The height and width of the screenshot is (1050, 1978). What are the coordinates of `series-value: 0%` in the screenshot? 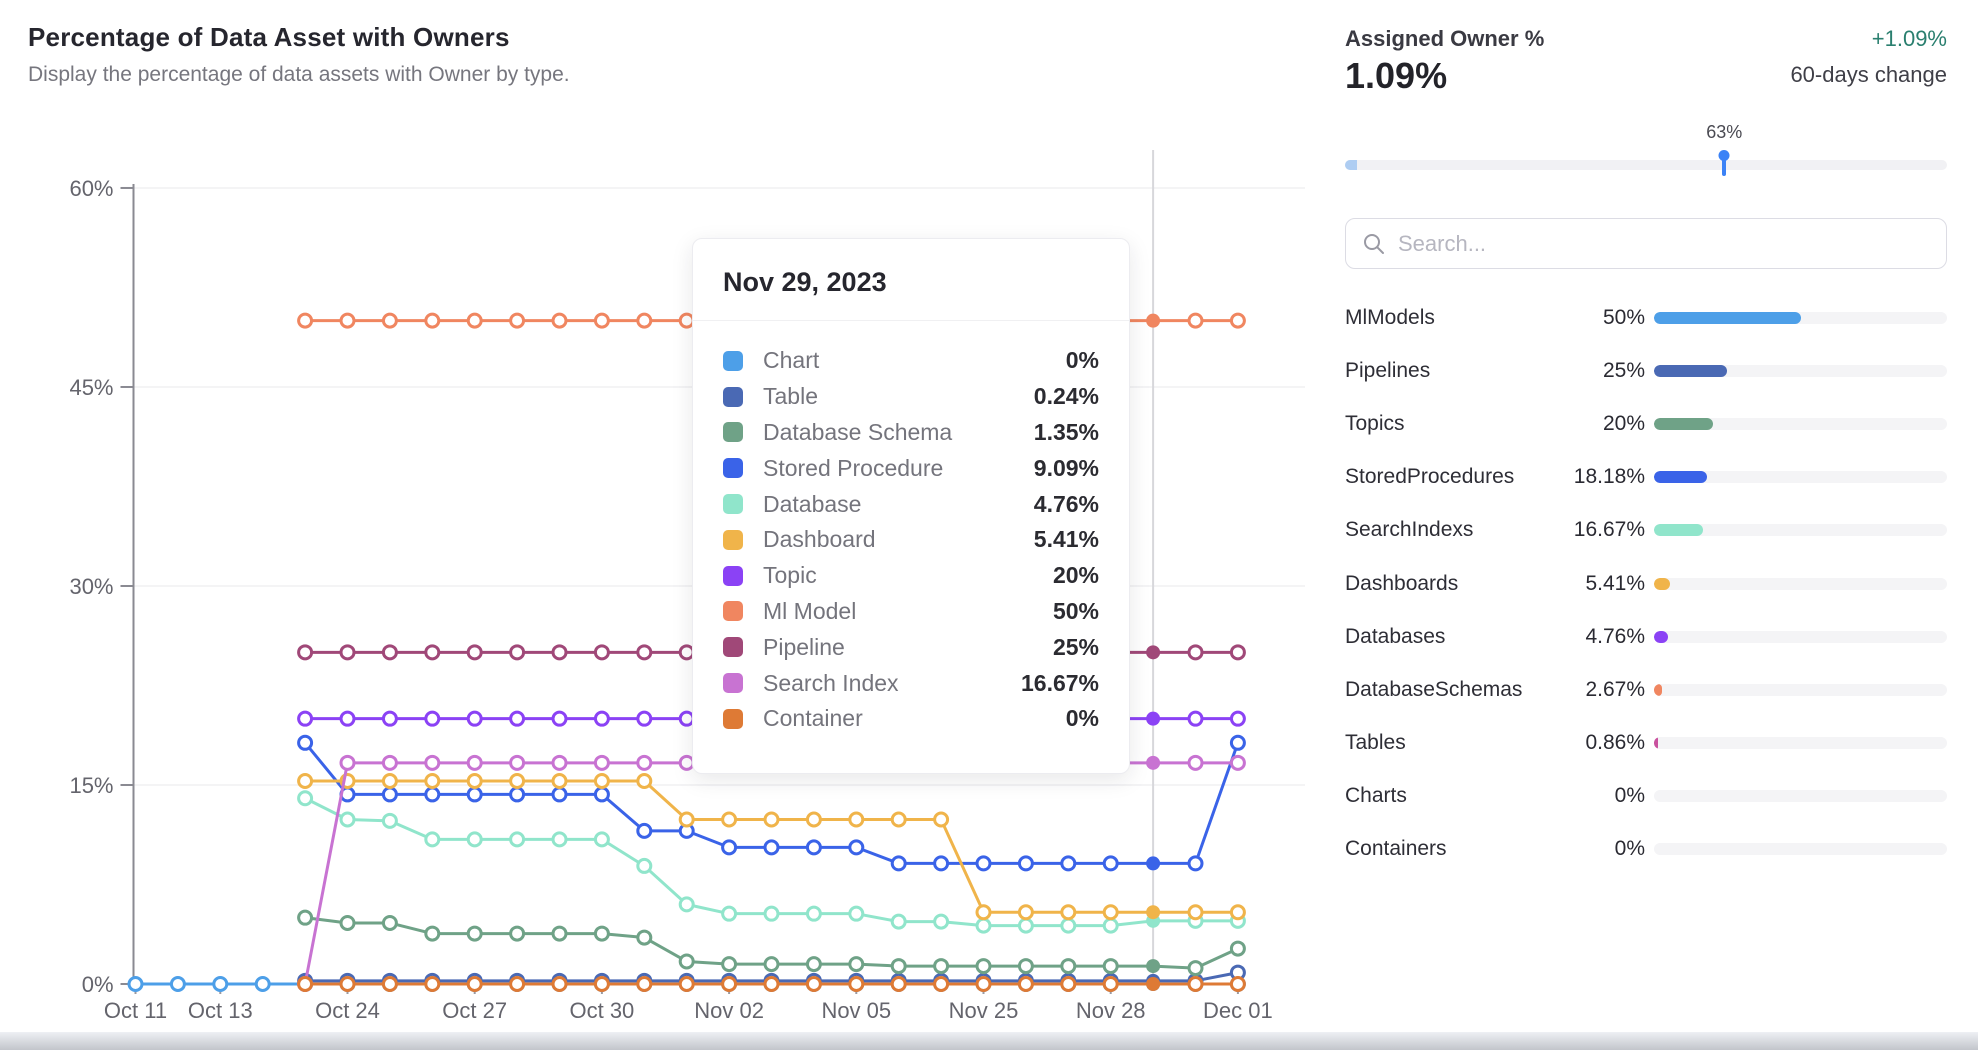 It's located at (1082, 718).